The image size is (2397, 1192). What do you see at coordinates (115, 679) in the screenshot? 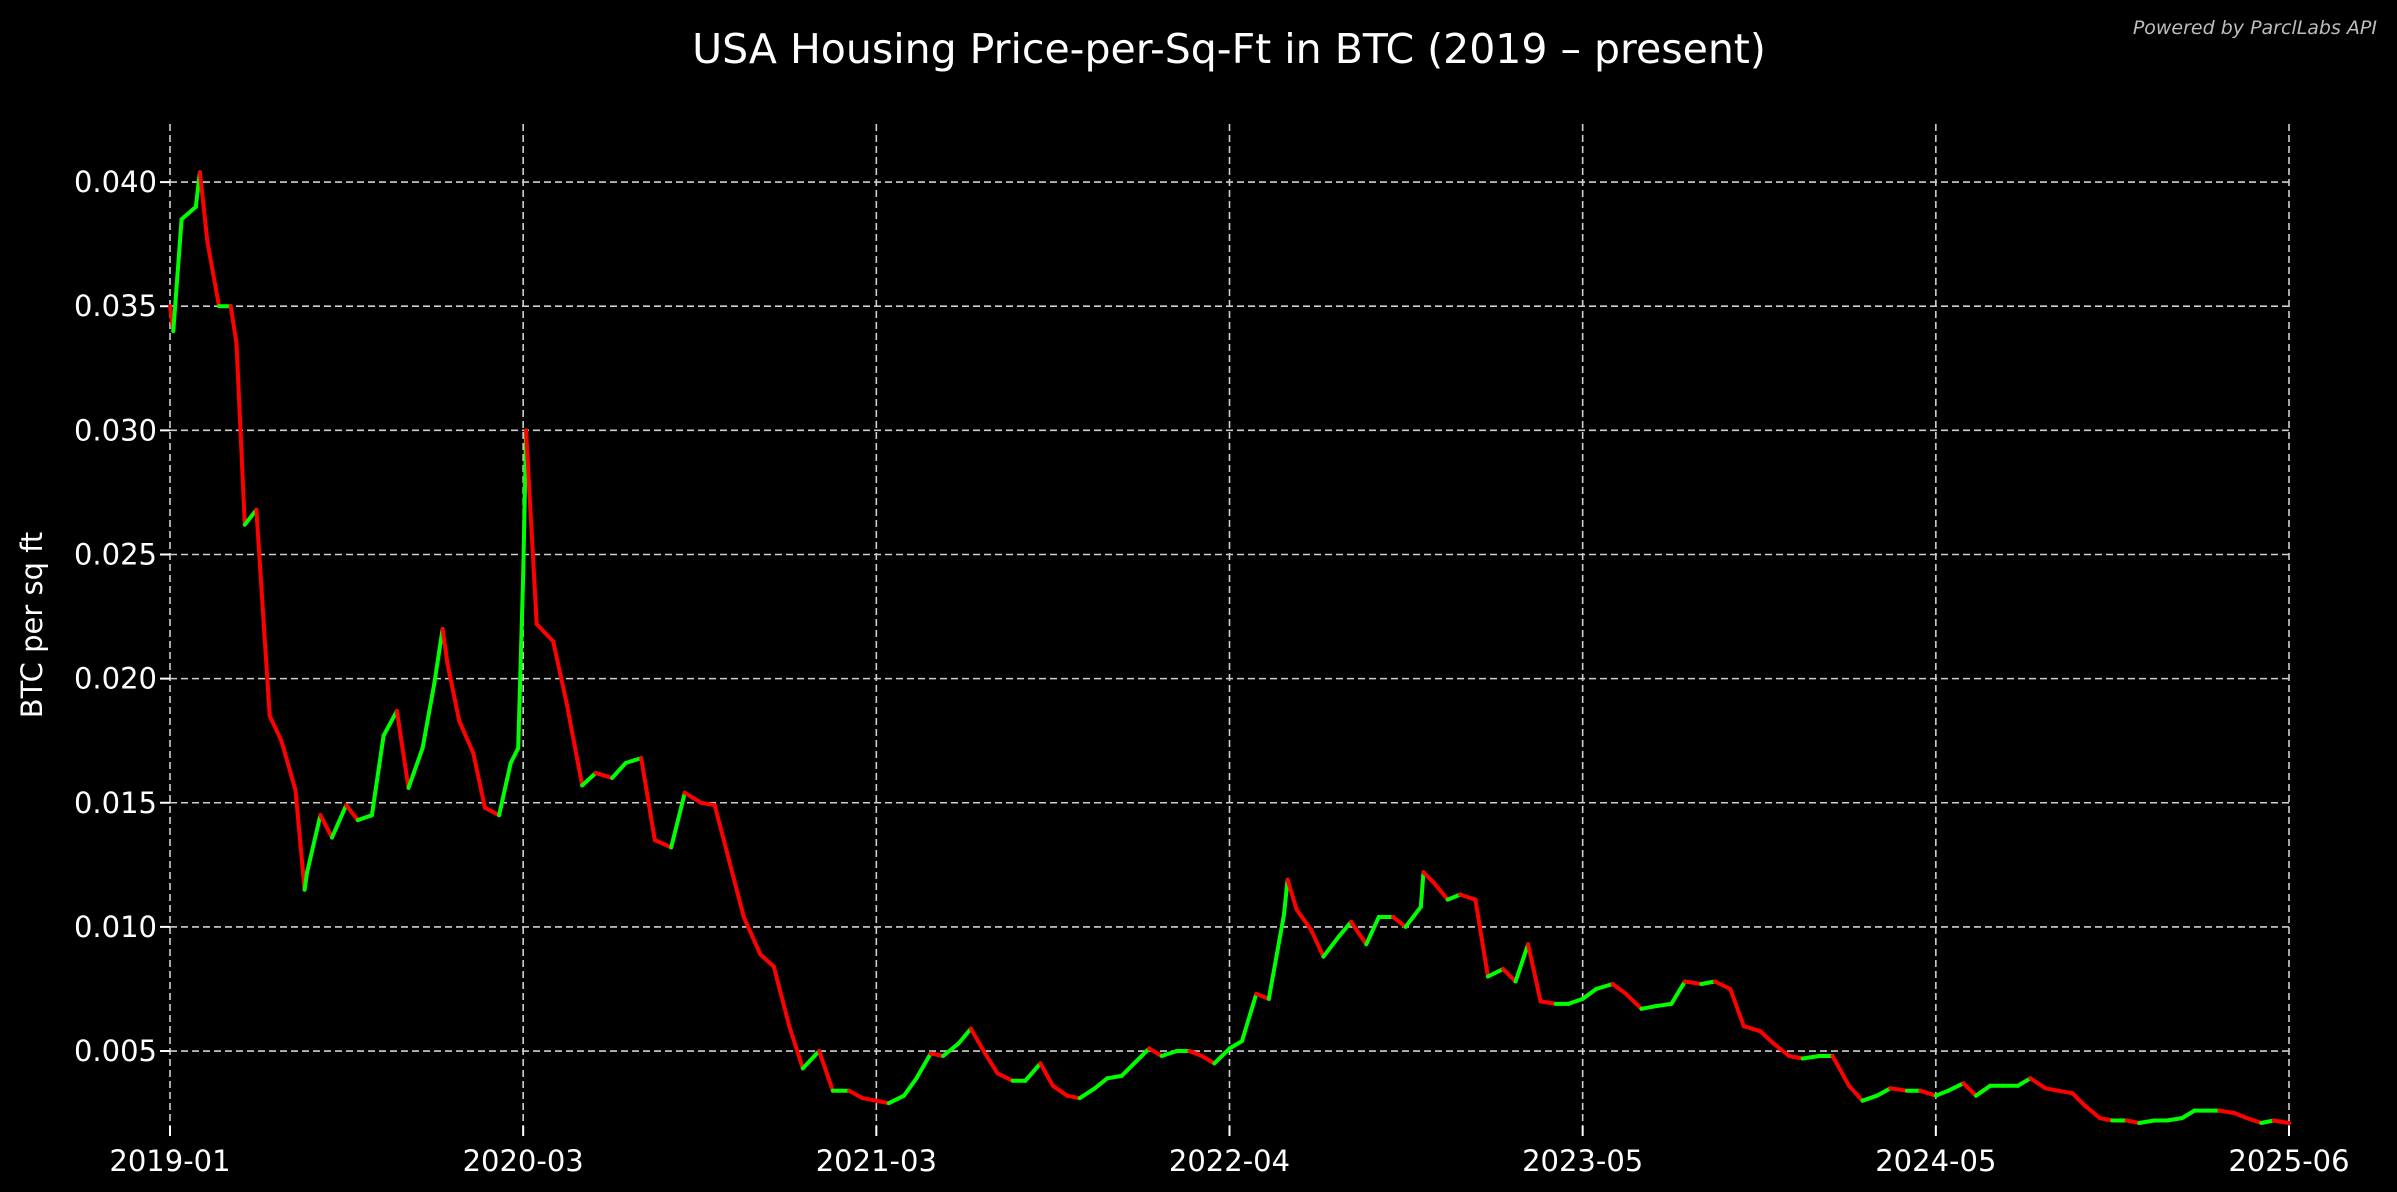
I see `y-tick-label: 0.020` at bounding box center [115, 679].